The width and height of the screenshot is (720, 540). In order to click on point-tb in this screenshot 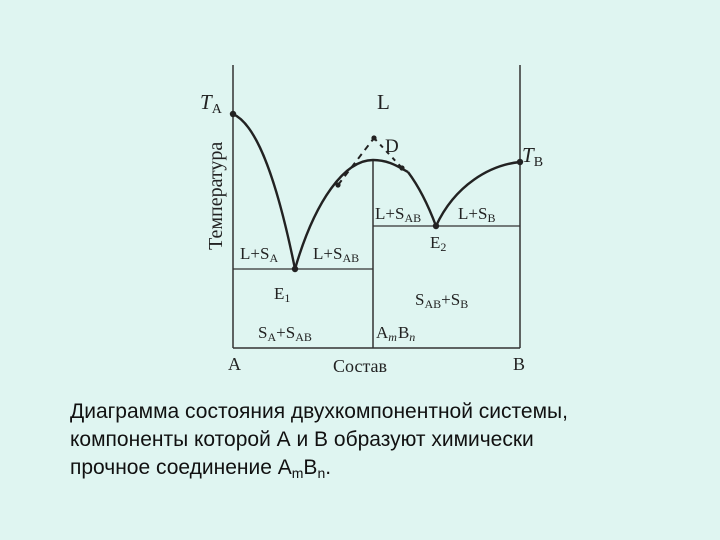, I will do `click(520, 162)`.